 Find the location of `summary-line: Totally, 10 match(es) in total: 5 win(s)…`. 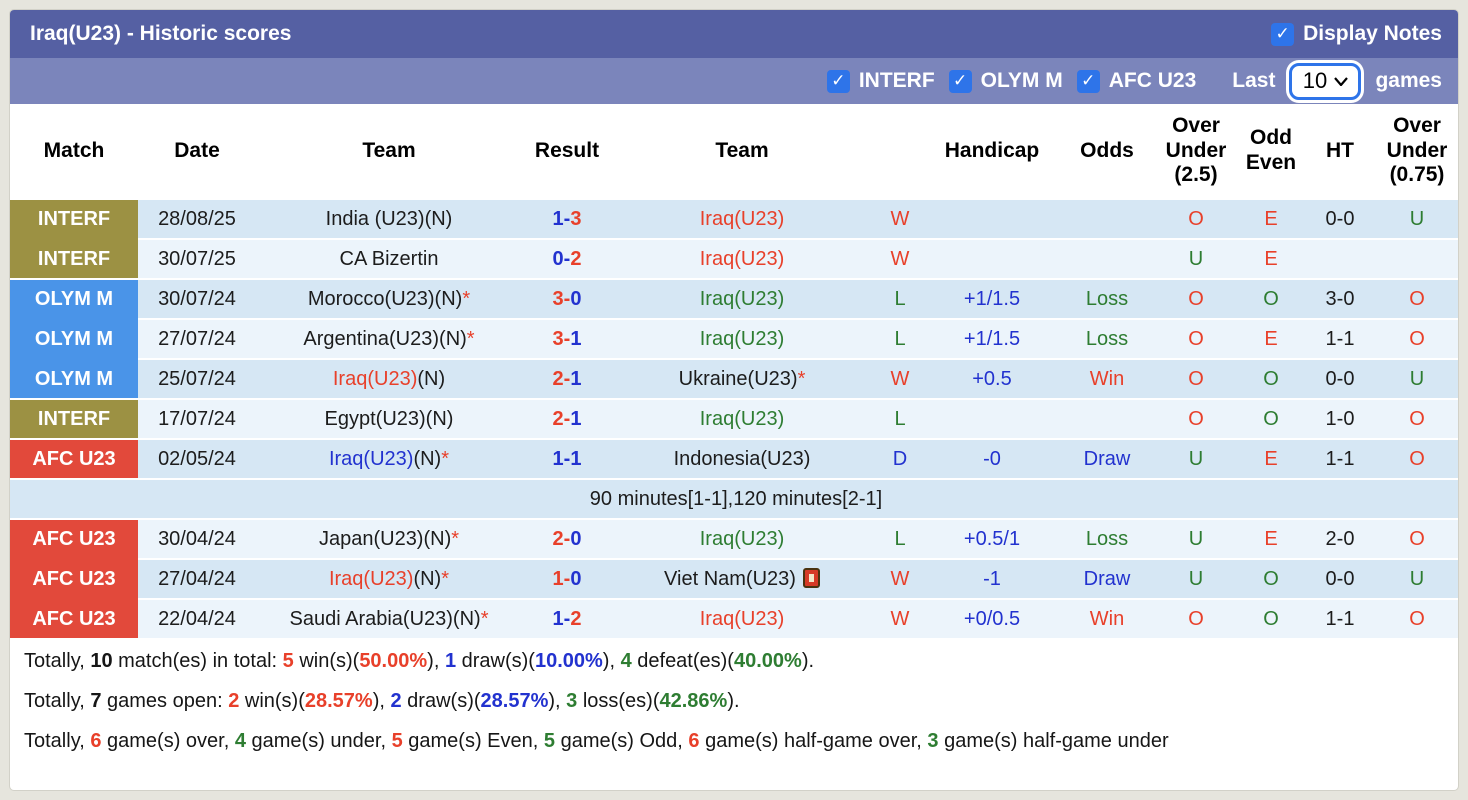

summary-line: Totally, 10 match(es) in total: 5 win(s)… is located at coordinates (419, 661).